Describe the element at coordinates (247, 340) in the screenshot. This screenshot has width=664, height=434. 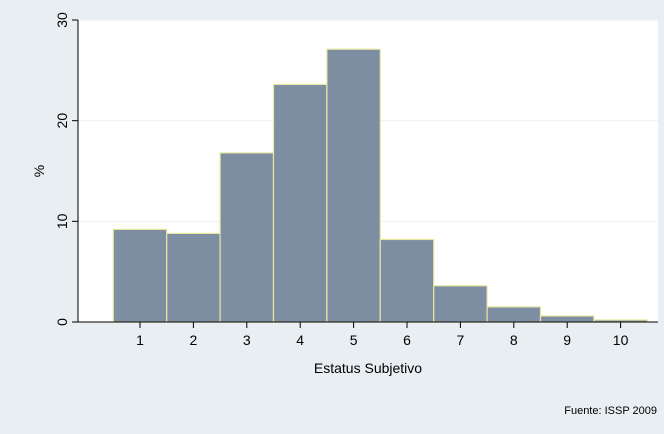
I see `x-tick-label: 3` at that location.